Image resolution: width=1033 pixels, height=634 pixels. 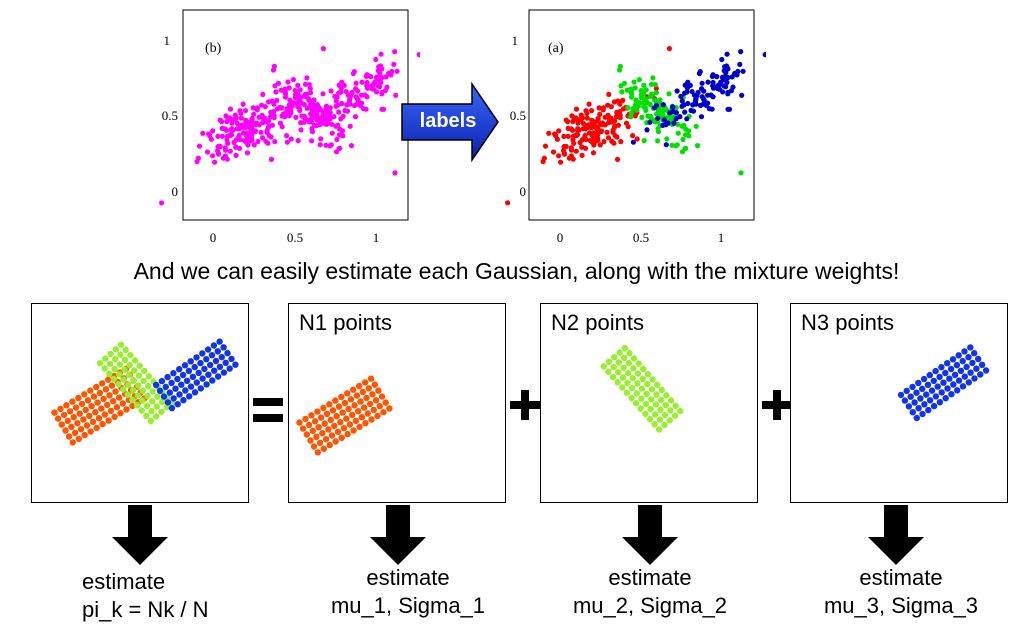 I want to click on caption-component-1: estimate mu_1, Sigma_1, so click(x=408, y=592).